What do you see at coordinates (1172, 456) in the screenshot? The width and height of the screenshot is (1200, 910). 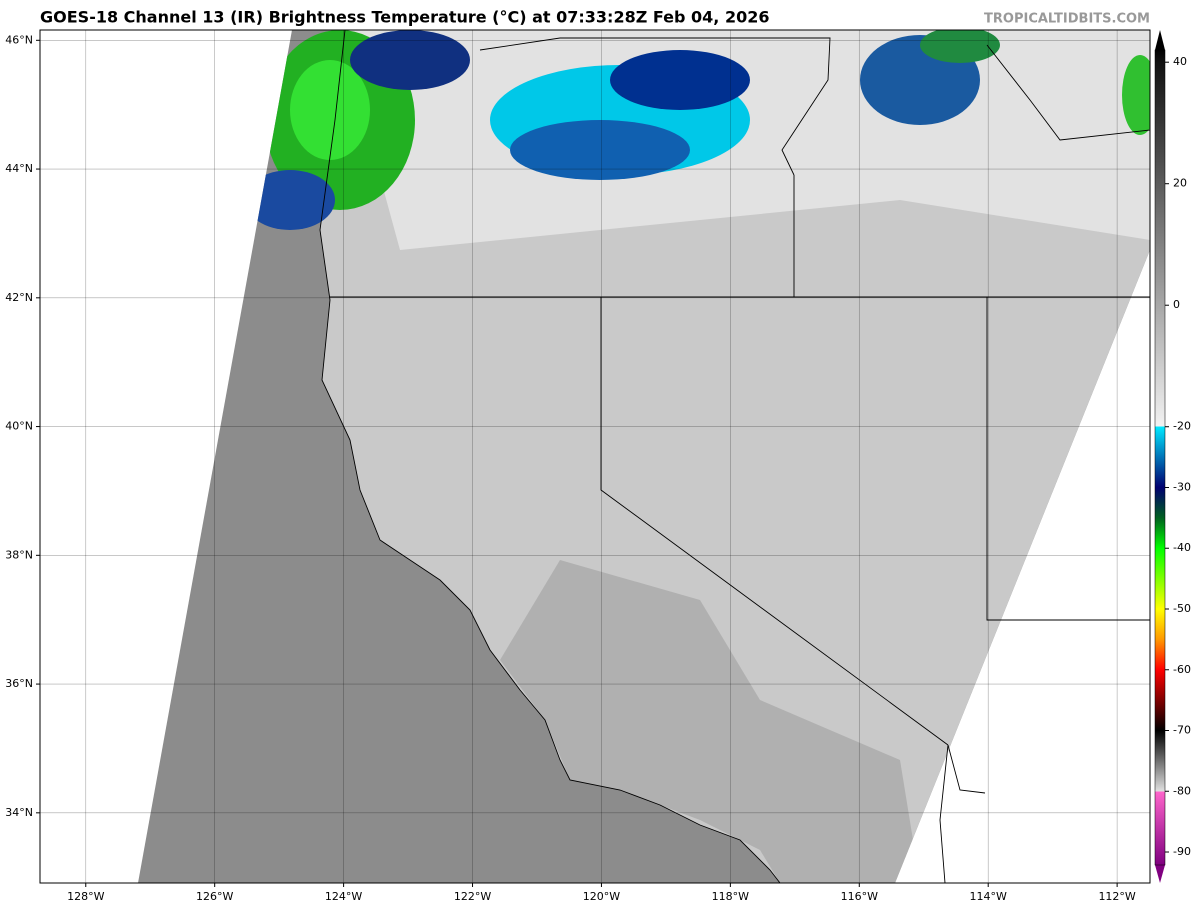 I see `colorbar: 40 20 0 -20 -30 -40 -50 -60 -70 -80 -90` at bounding box center [1172, 456].